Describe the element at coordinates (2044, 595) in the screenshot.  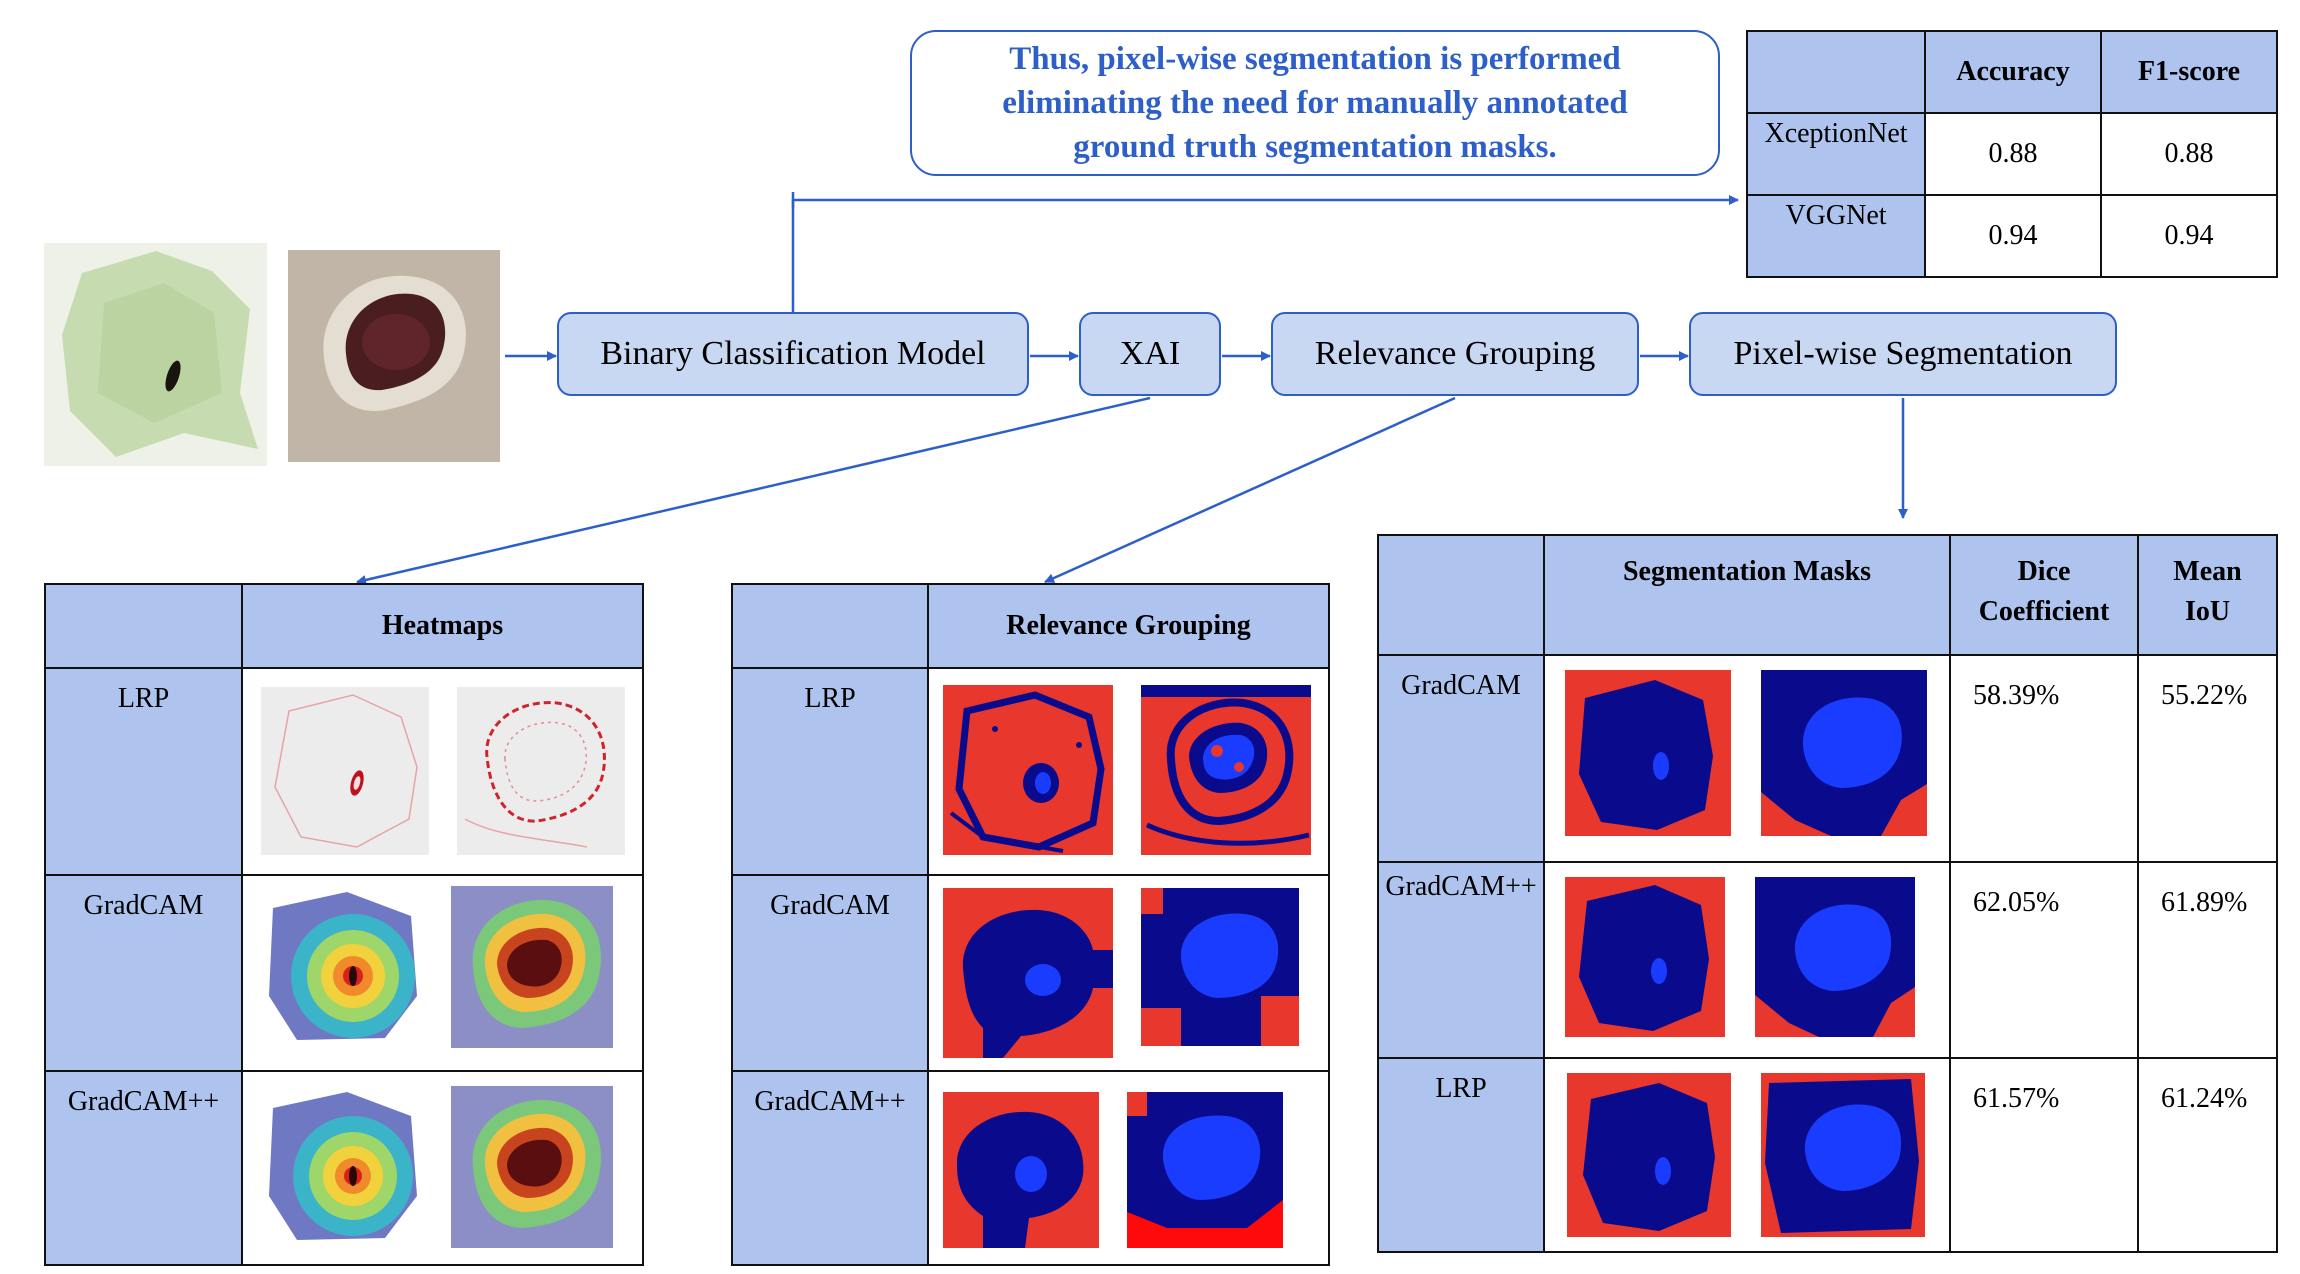
I see `dice-coefficient-header: Dice Coefficient` at that location.